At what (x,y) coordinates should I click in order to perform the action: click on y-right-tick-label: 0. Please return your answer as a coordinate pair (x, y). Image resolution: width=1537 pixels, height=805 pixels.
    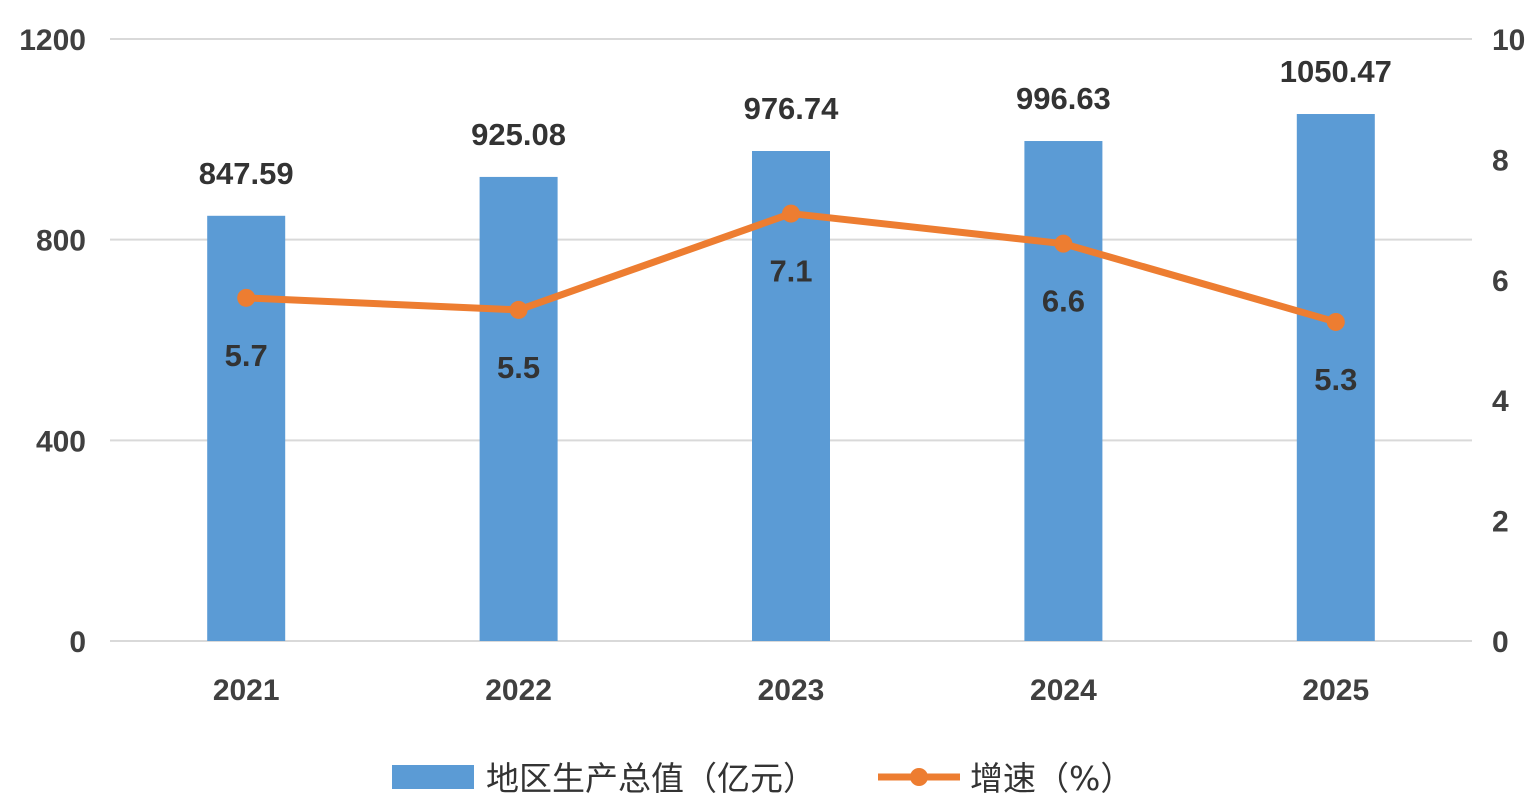
    Looking at the image, I should click on (1500, 642).